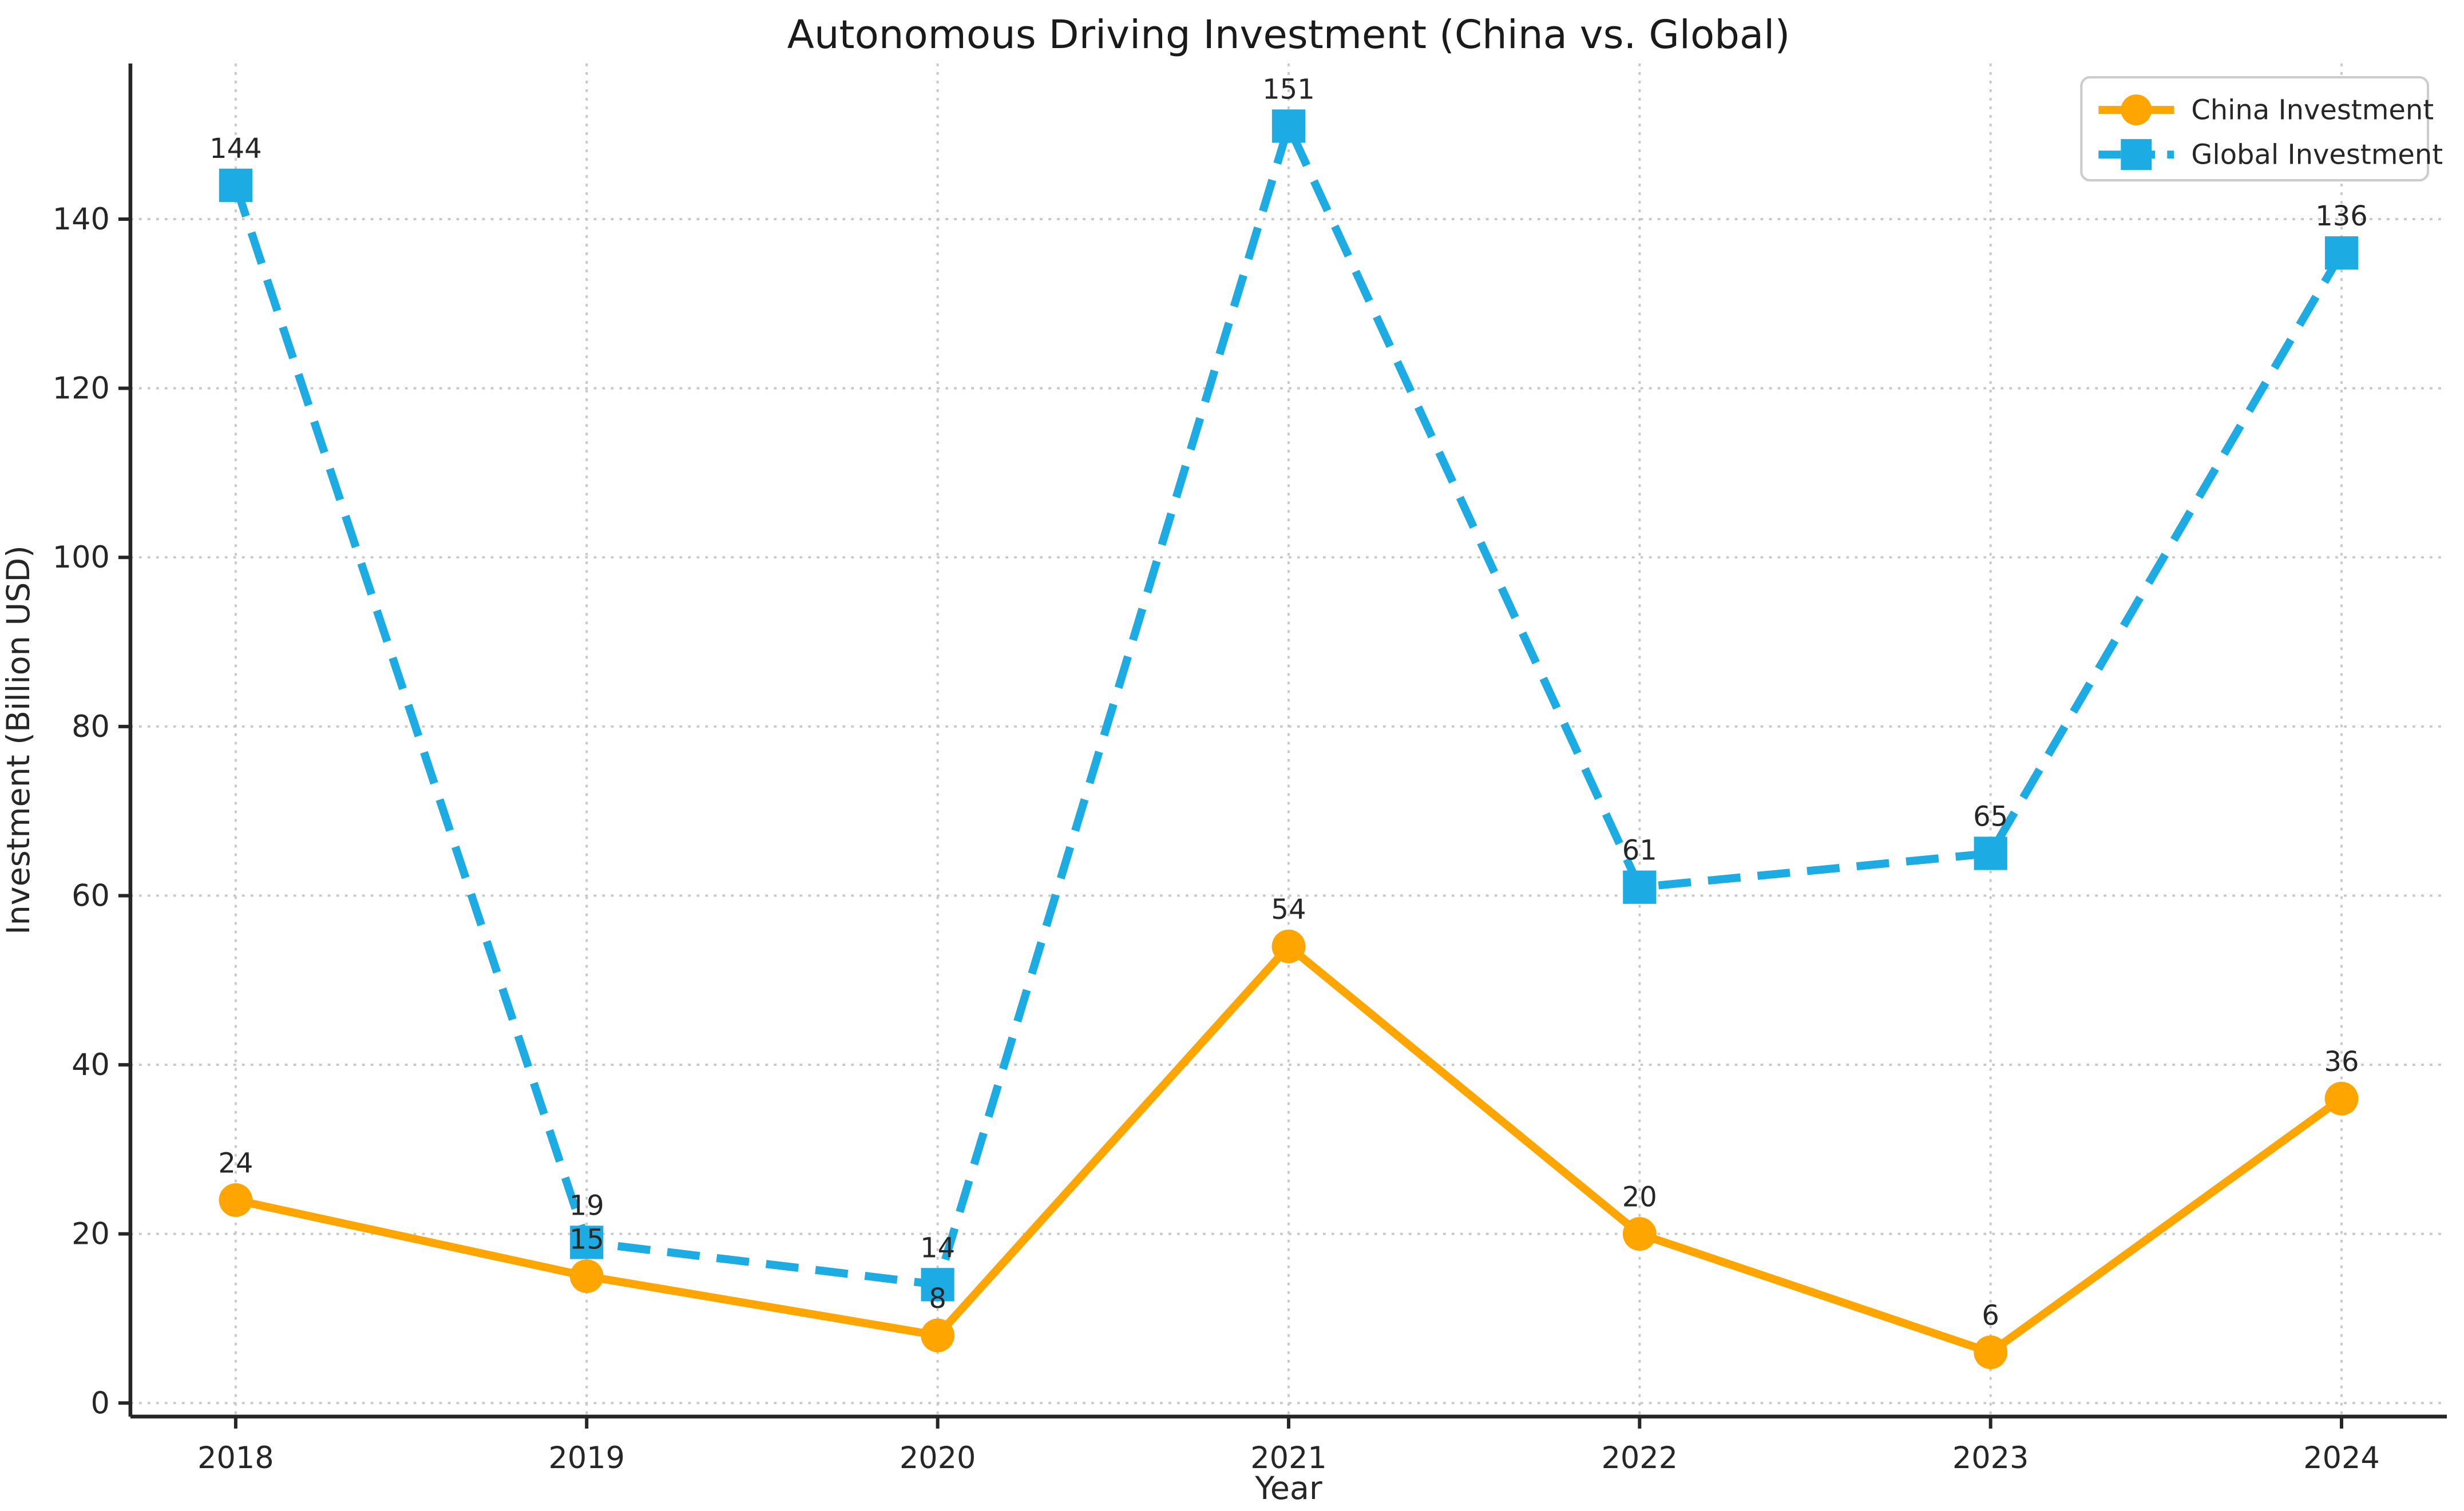 The height and width of the screenshot is (1511, 2464). What do you see at coordinates (236, 1200) in the screenshot?
I see `marker-china-investment-2018` at bounding box center [236, 1200].